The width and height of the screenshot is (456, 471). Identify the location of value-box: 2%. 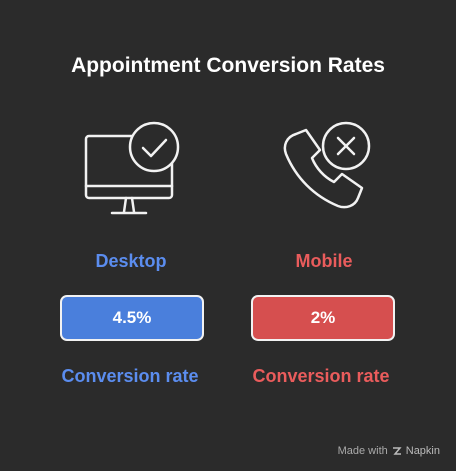
(323, 318).